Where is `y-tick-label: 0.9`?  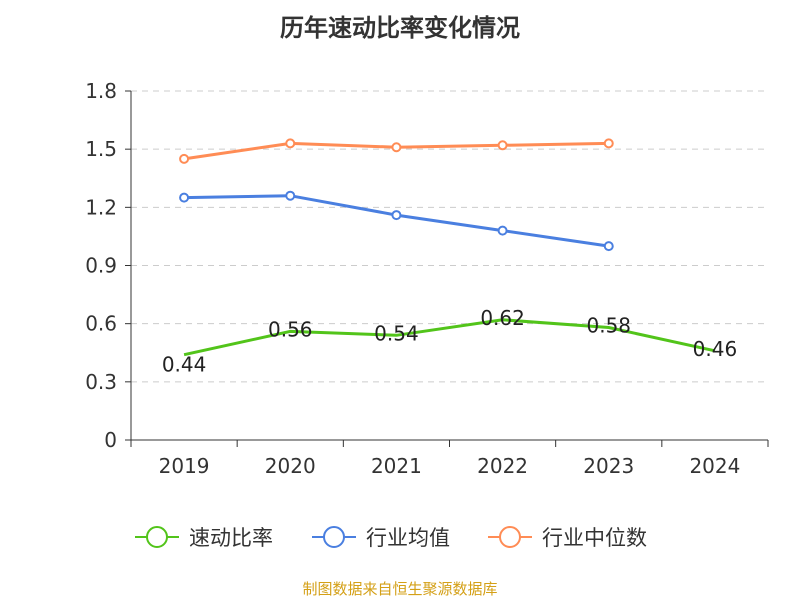 y-tick-label: 0.9 is located at coordinates (101, 266).